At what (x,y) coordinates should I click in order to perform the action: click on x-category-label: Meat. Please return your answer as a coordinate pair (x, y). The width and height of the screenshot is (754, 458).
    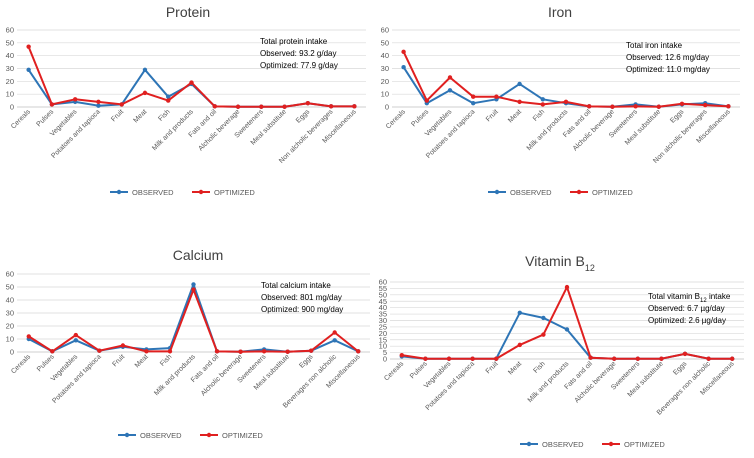
    Looking at the image, I should click on (142, 361).